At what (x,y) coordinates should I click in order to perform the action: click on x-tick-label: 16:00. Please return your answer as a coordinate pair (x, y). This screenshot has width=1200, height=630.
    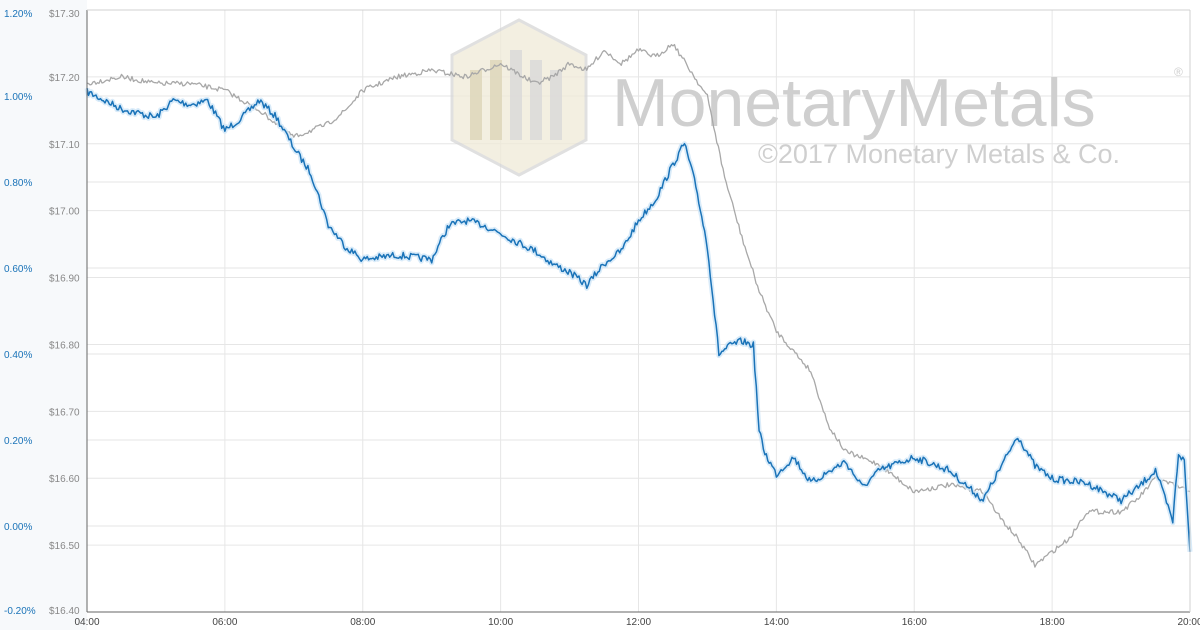
    Looking at the image, I should click on (914, 622).